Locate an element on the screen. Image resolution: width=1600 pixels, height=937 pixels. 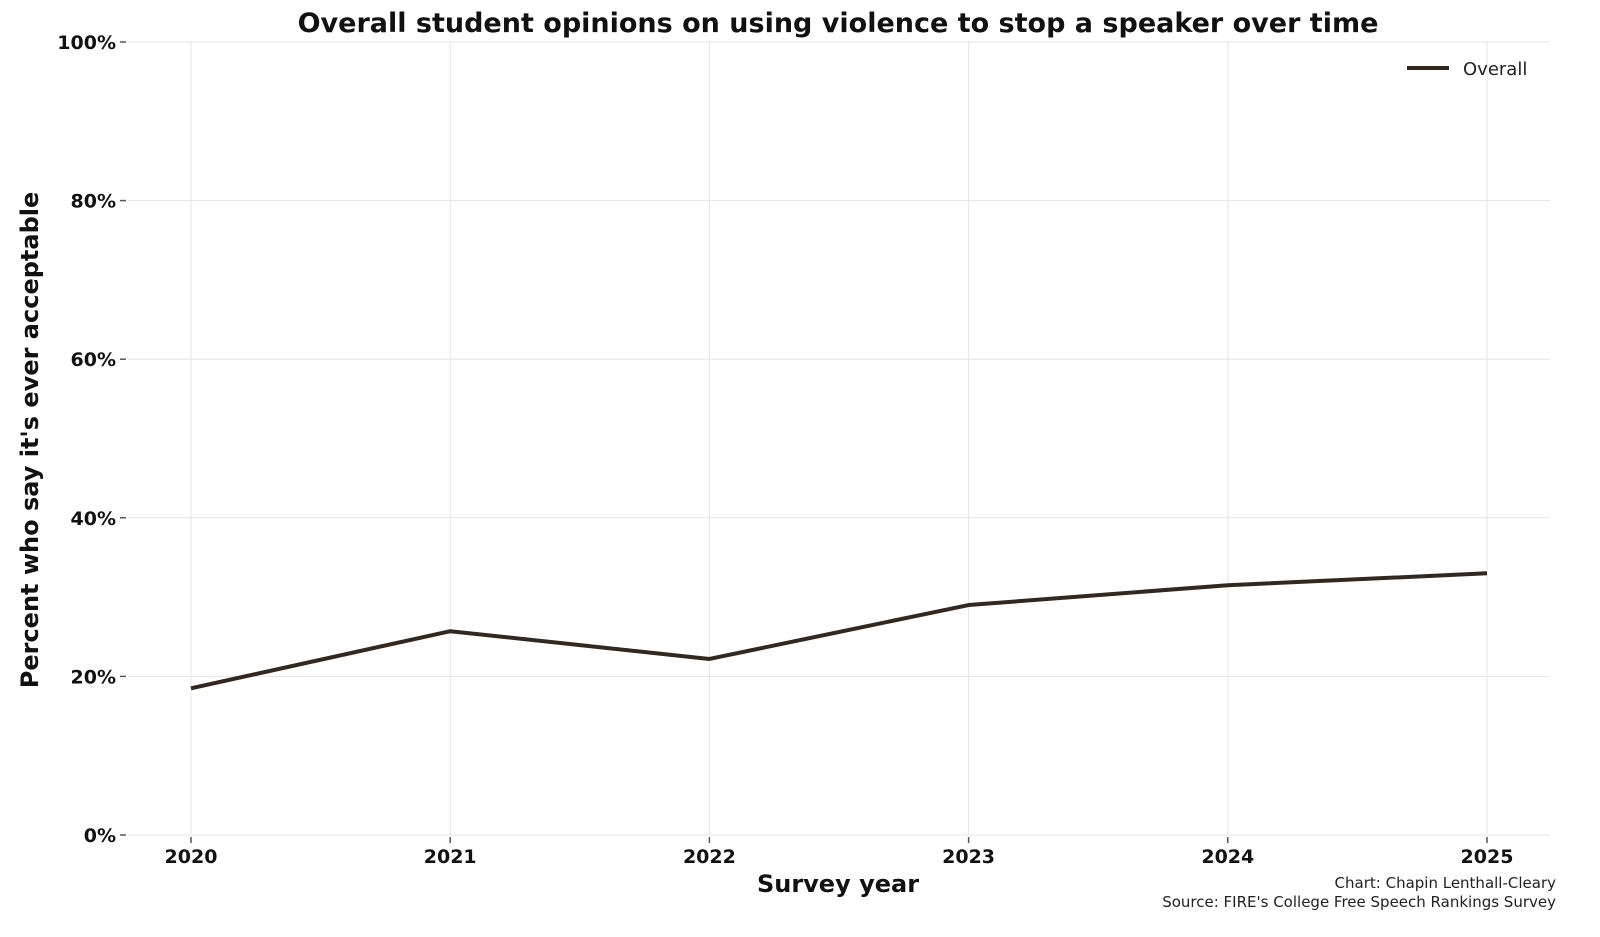
y-axis-label: Percent who say it's ever acceptable is located at coordinates (30, 440).